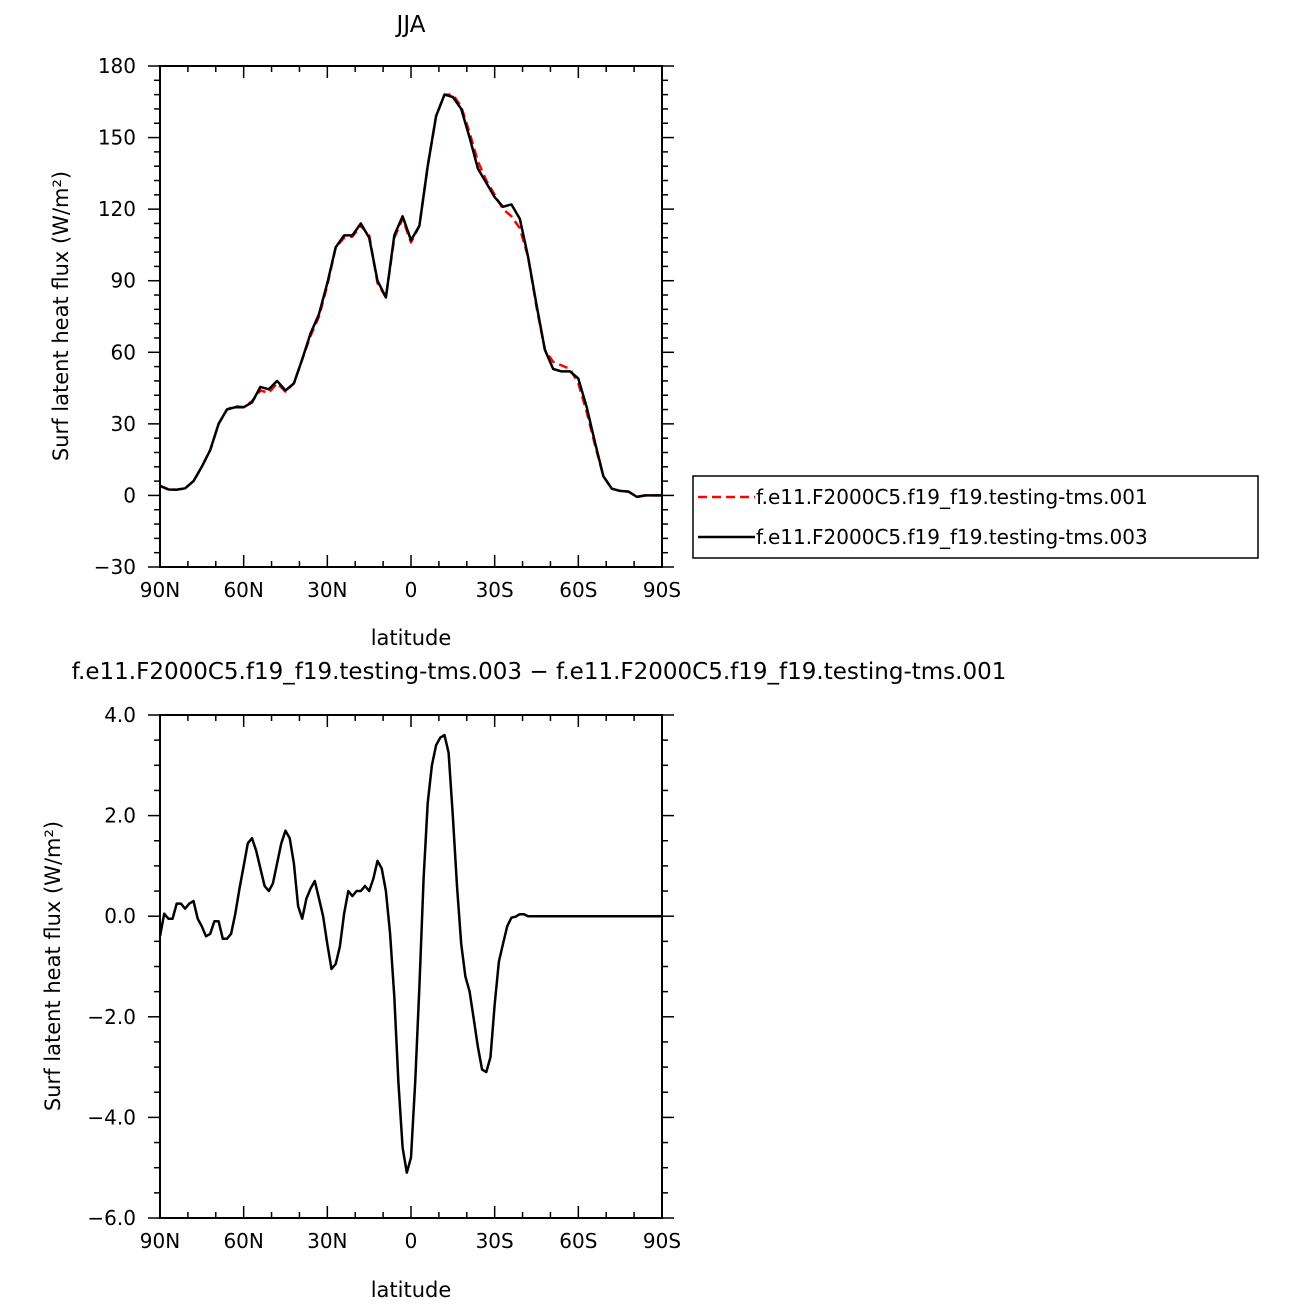 The width and height of the screenshot is (1305, 1308). I want to click on top-panel-ylabel: Surf latent heat flux (W/m²), so click(61, 316).